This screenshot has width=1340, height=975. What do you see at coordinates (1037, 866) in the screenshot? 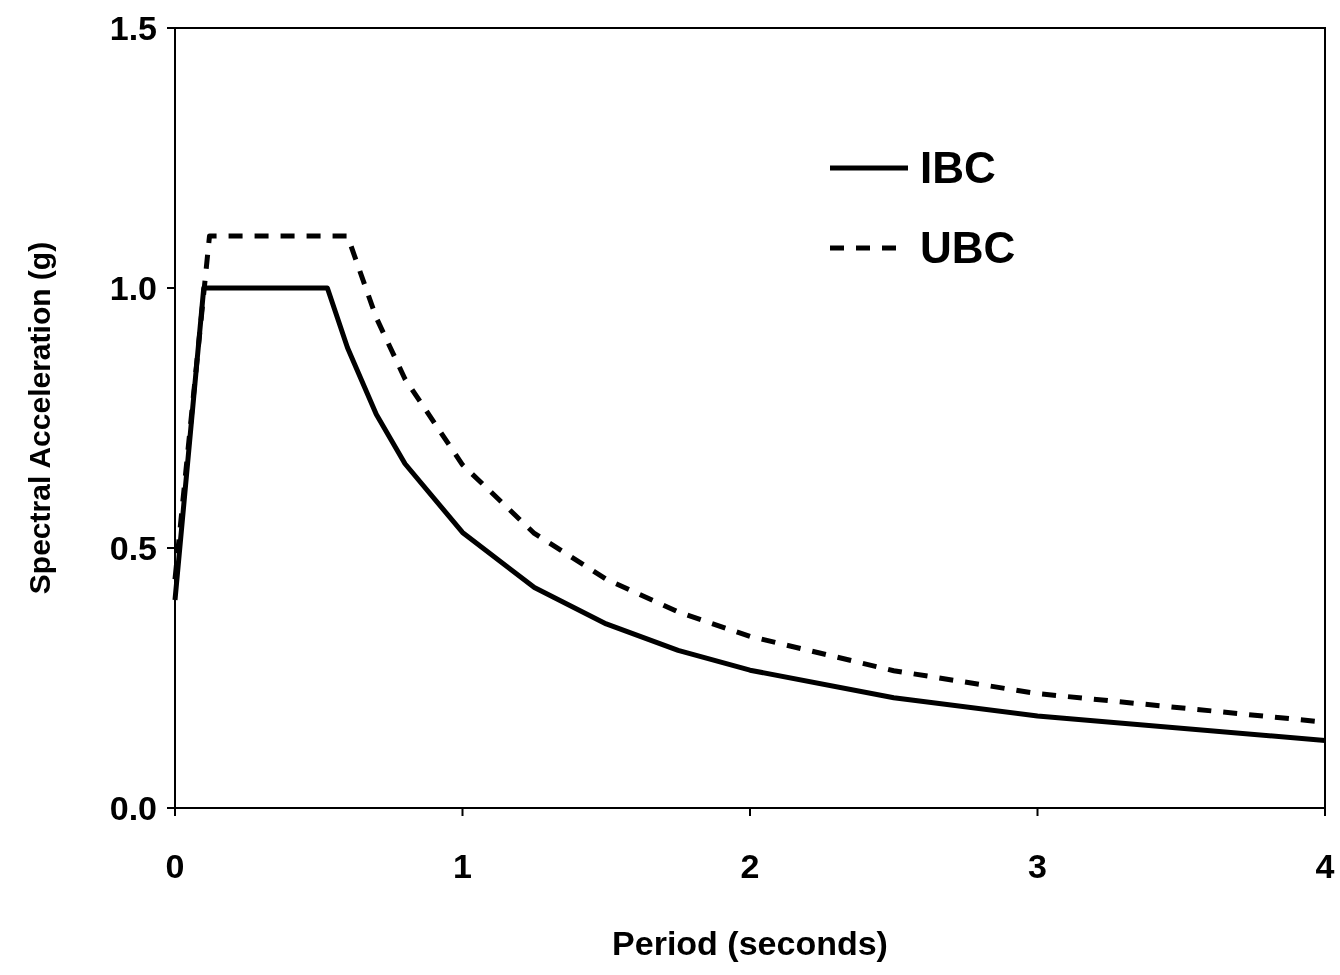
I see `x-tick-label: 3` at bounding box center [1037, 866].